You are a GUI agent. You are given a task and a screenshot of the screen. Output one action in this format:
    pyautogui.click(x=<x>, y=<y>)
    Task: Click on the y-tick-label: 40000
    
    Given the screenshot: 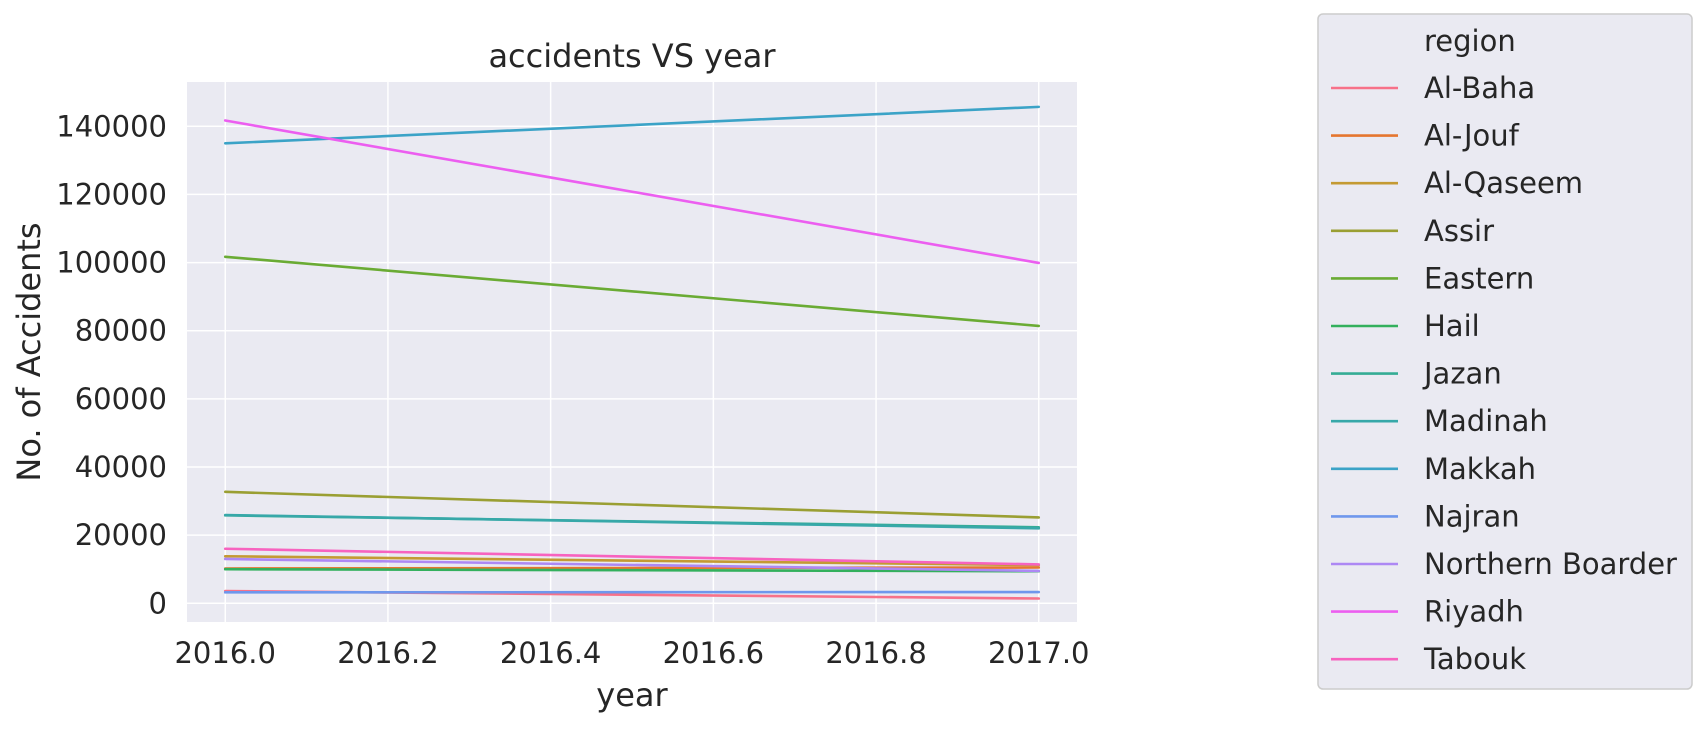 What is the action you would take?
    pyautogui.click(x=121, y=467)
    